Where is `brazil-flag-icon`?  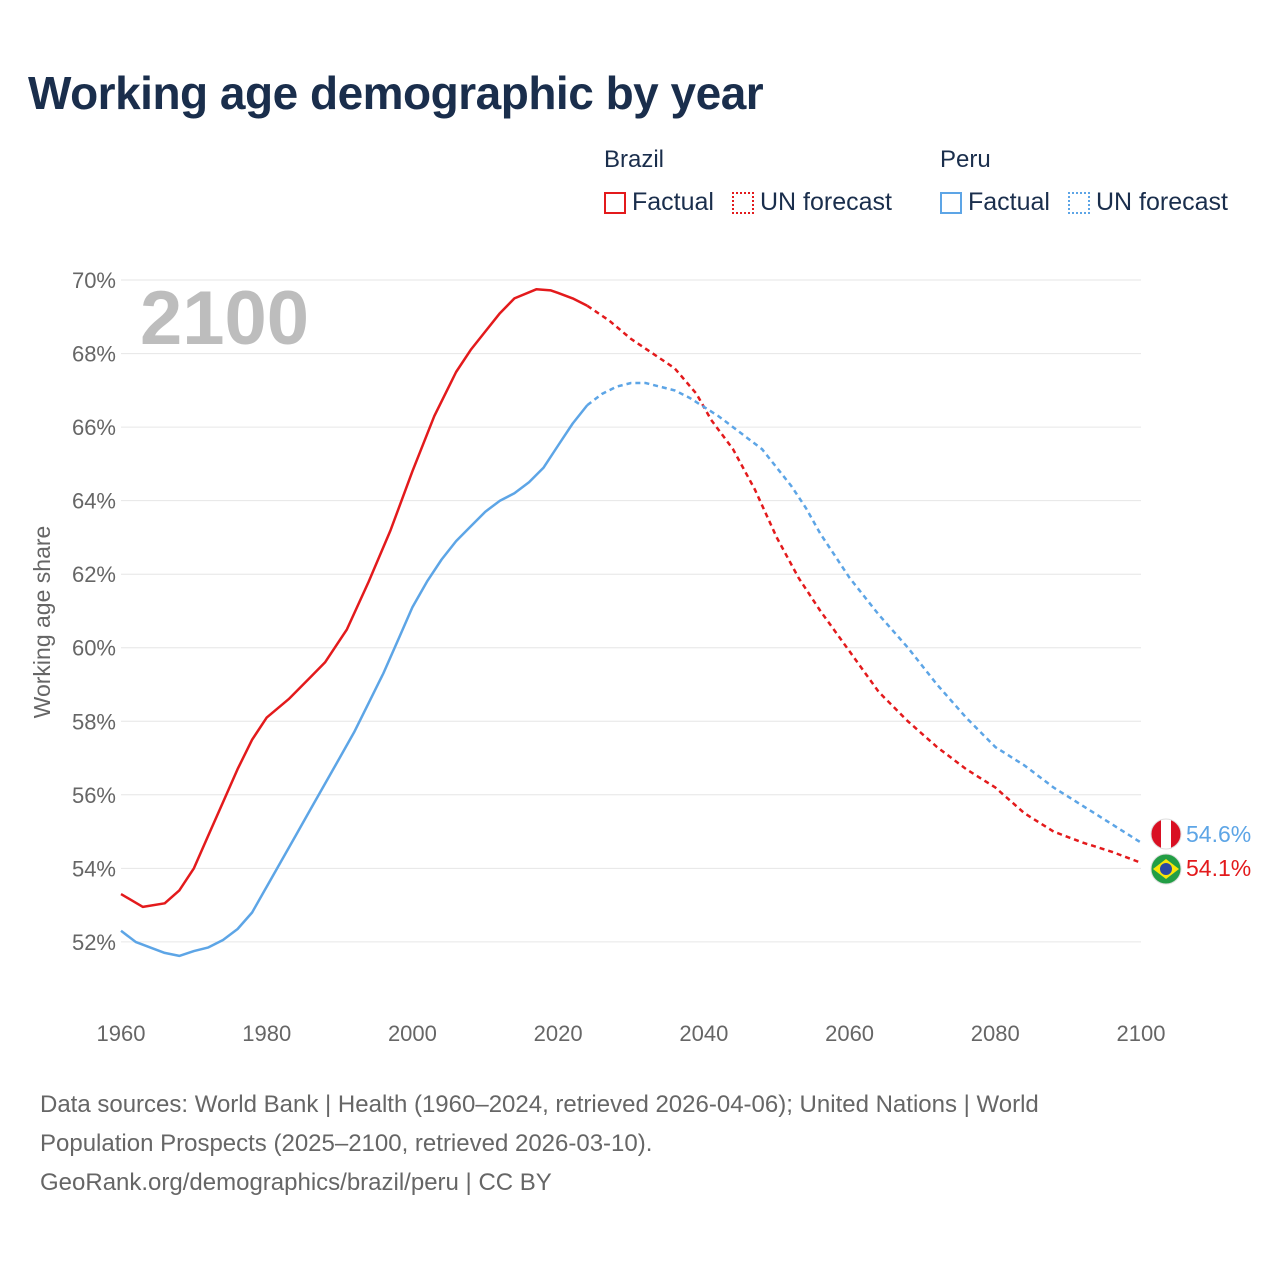
brazil-flag-icon is located at coordinates (1166, 869).